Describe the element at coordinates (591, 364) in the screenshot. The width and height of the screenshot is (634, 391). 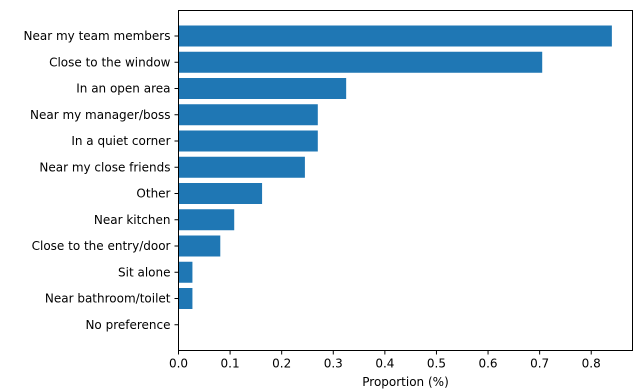
I see `x-tick-label: 0.8` at that location.